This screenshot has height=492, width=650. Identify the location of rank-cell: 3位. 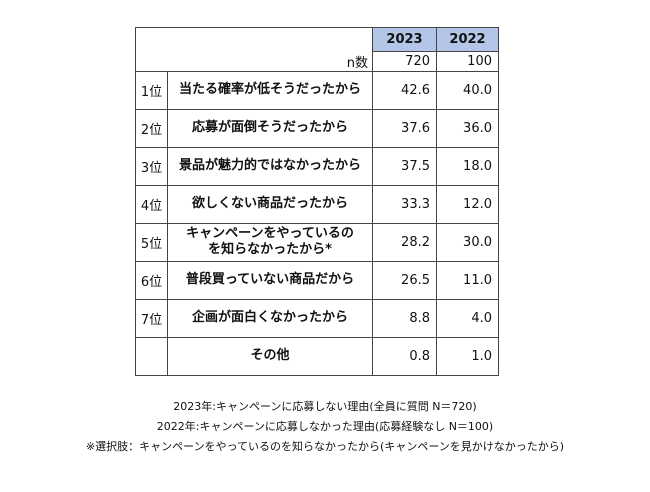
(151, 166).